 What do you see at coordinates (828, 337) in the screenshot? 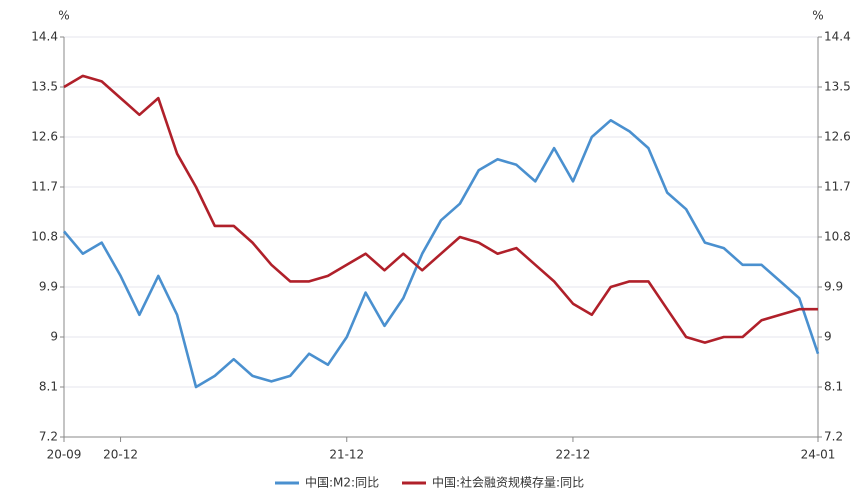
I see `y2-tick-label: 9` at bounding box center [828, 337].